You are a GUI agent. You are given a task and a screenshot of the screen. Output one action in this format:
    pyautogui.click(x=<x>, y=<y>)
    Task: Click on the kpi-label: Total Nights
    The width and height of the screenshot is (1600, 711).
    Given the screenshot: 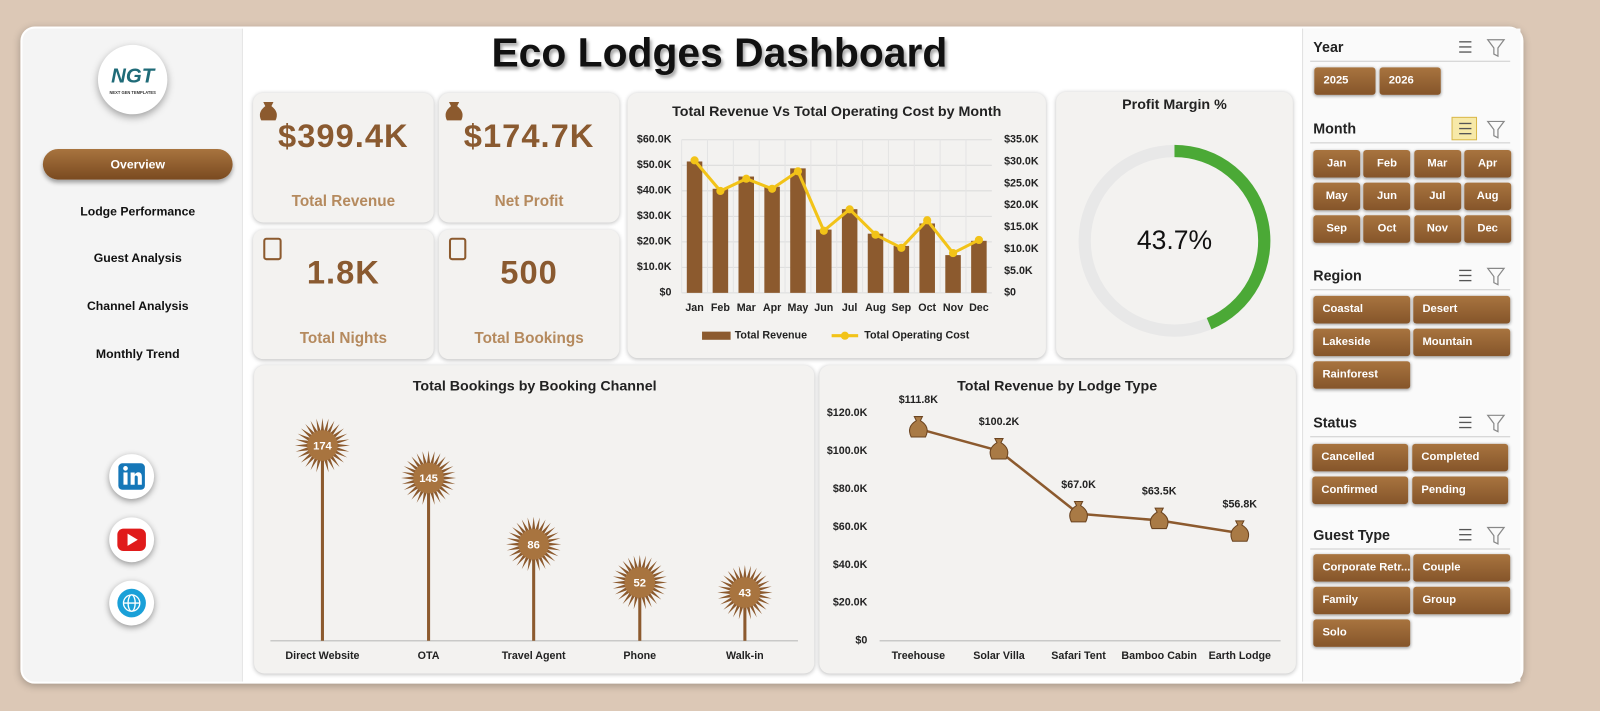 What is the action you would take?
    pyautogui.click(x=343, y=338)
    